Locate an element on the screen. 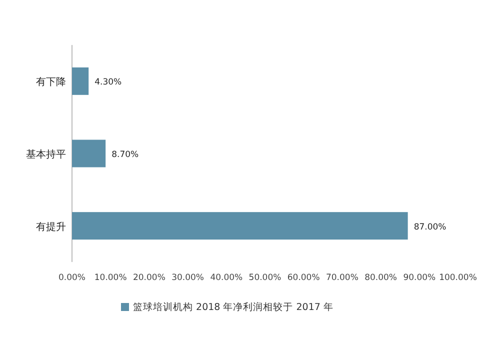 The height and width of the screenshot is (362, 500). x-tick-label: 100.00% is located at coordinates (458, 278).